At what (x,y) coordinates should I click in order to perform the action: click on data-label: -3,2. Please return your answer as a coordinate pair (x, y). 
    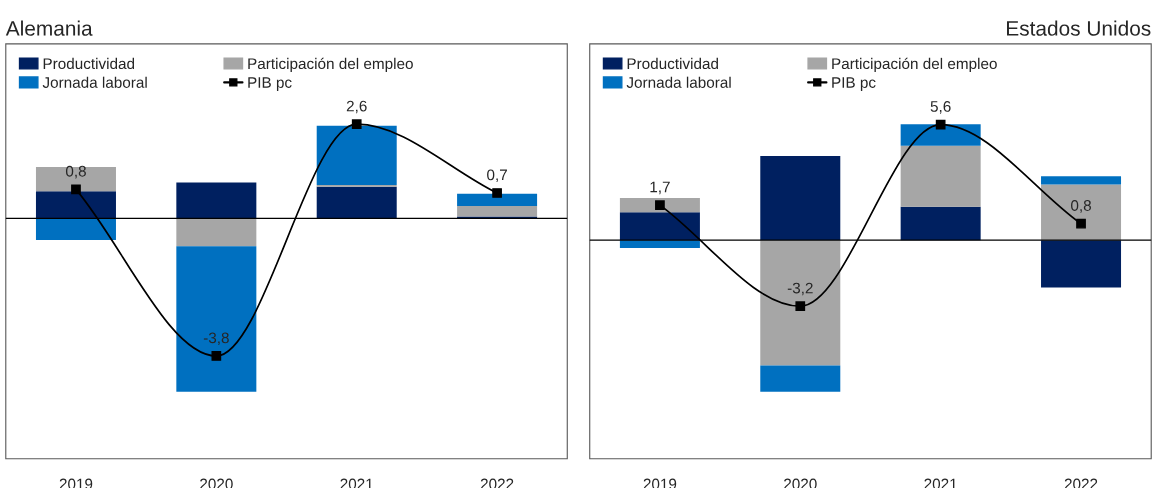
    Looking at the image, I should click on (800, 289).